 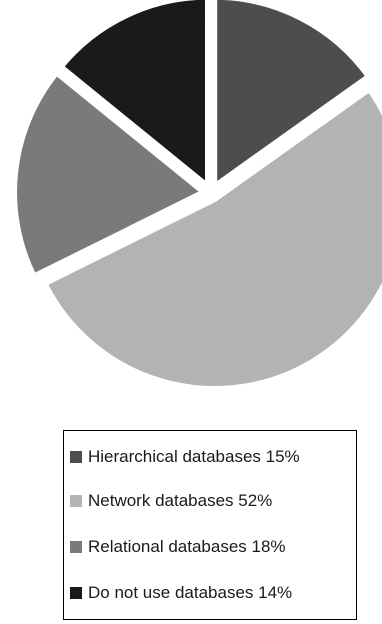 I want to click on legend-item-network: Network databases 52%, so click(x=171, y=501).